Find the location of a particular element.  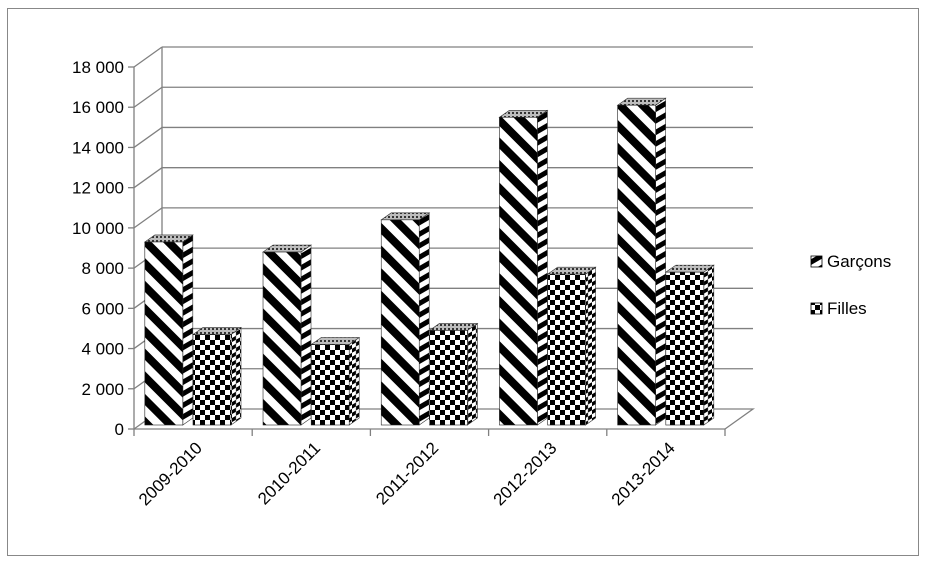

legend-label: Garçons is located at coordinates (859, 261).